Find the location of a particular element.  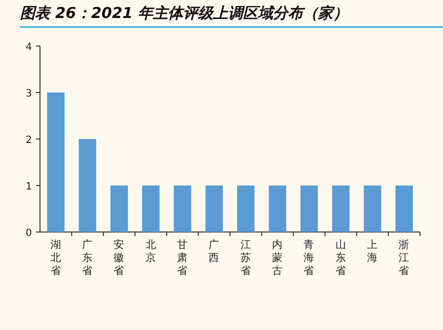

x-tick-label: 内蒙古 is located at coordinates (277, 257).